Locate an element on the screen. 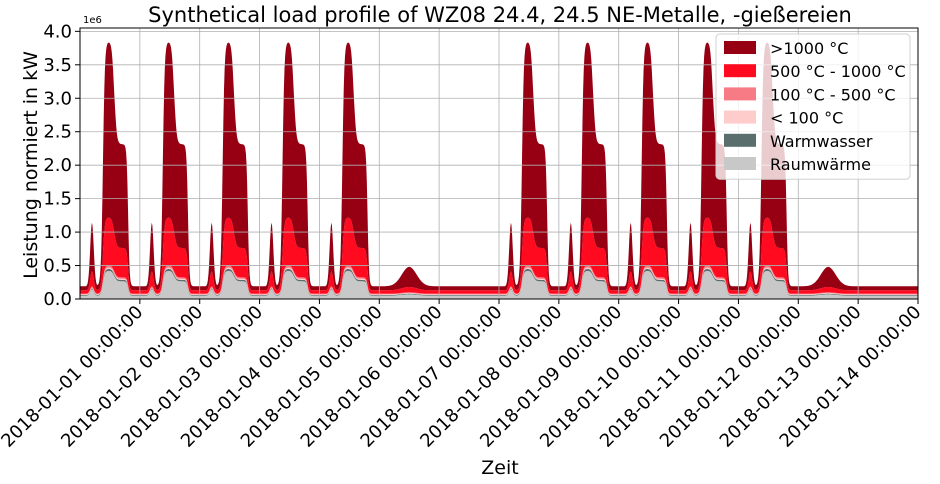  x-axis-label: Zeit is located at coordinates (499, 468).